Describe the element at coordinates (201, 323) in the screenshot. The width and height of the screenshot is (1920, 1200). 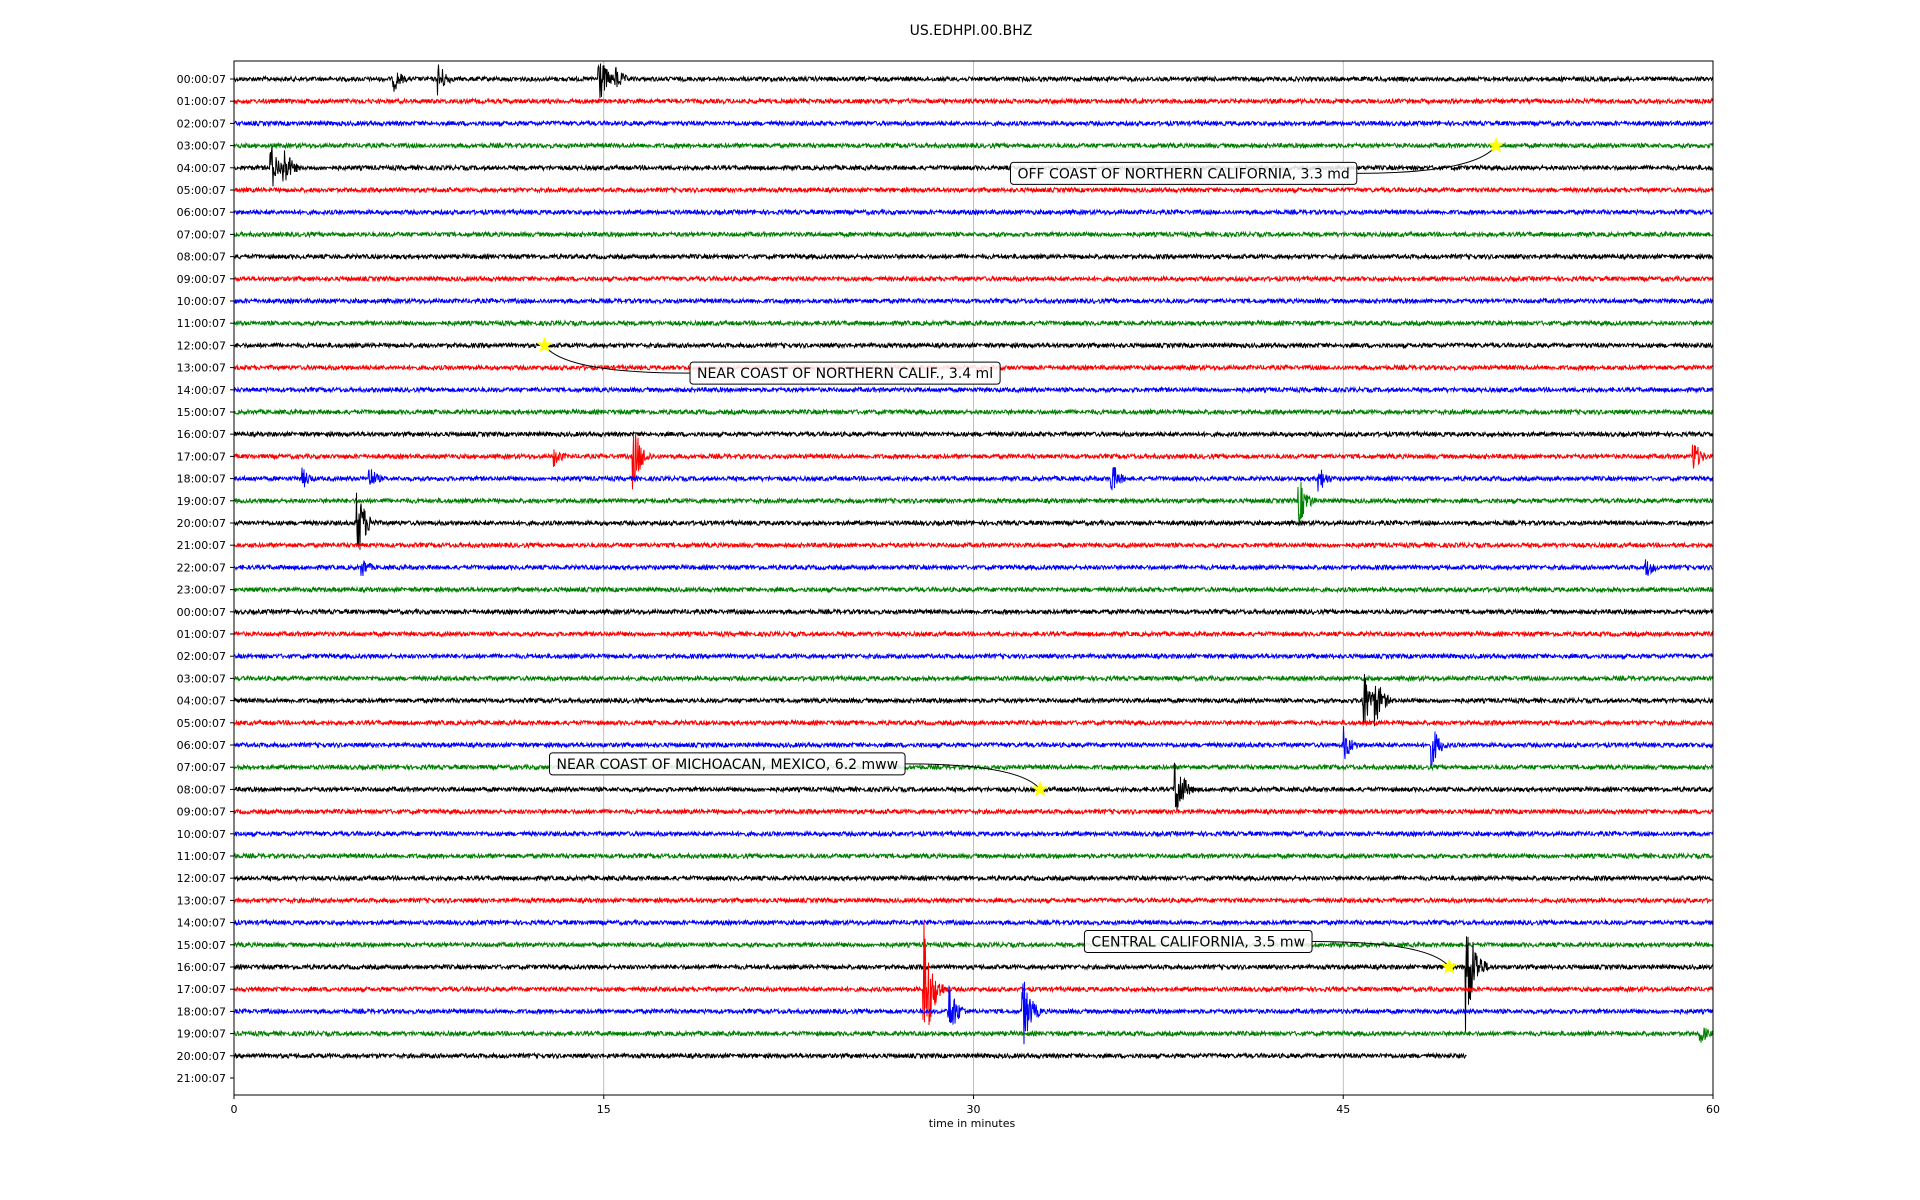
I see `y-tick-label: 11:00:07` at that location.